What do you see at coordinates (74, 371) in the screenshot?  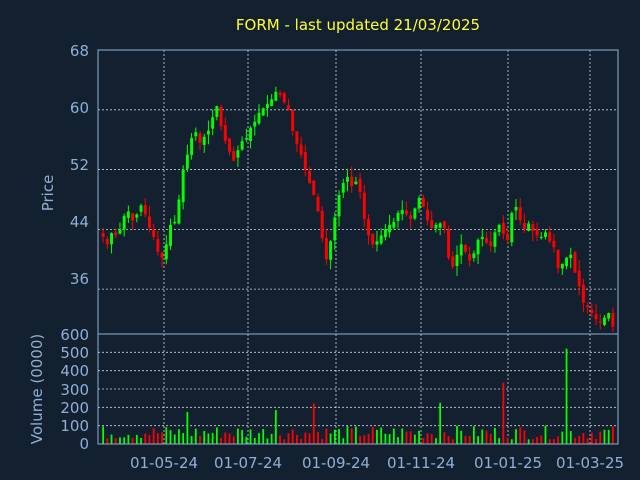 I see `volume-tick-400: 400` at bounding box center [74, 371].